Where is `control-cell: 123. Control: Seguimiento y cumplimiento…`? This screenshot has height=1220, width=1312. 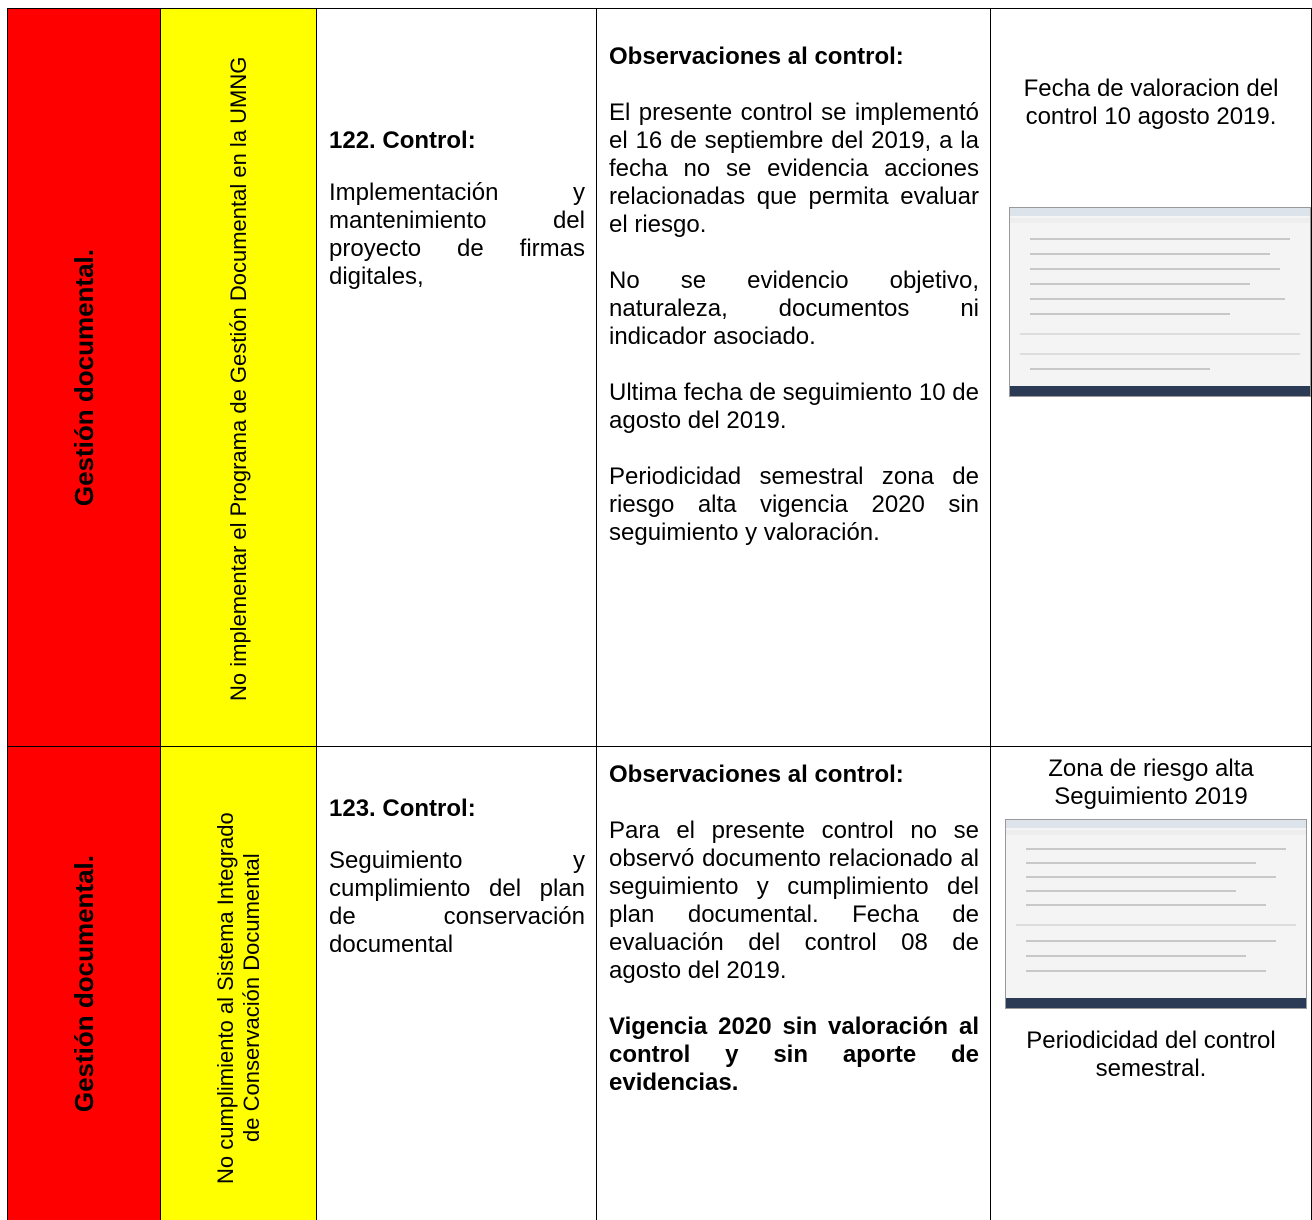
control-cell: 123. Control: Seguimiento y cumplimiento… is located at coordinates (456, 983).